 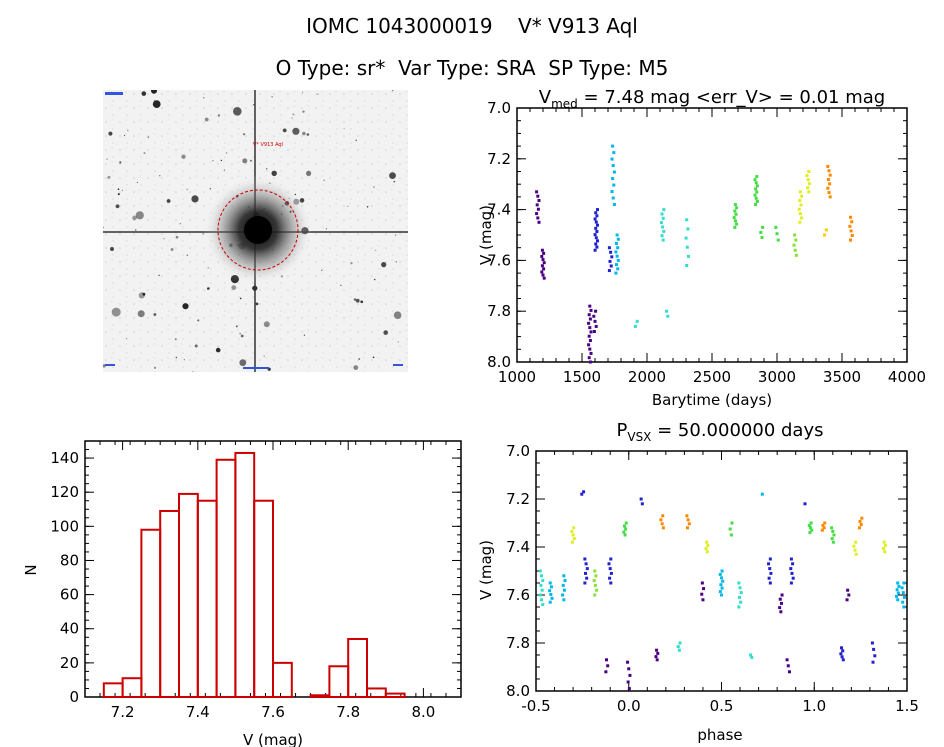 I want to click on hist-y-tick-label: 40, so click(x=69, y=629).